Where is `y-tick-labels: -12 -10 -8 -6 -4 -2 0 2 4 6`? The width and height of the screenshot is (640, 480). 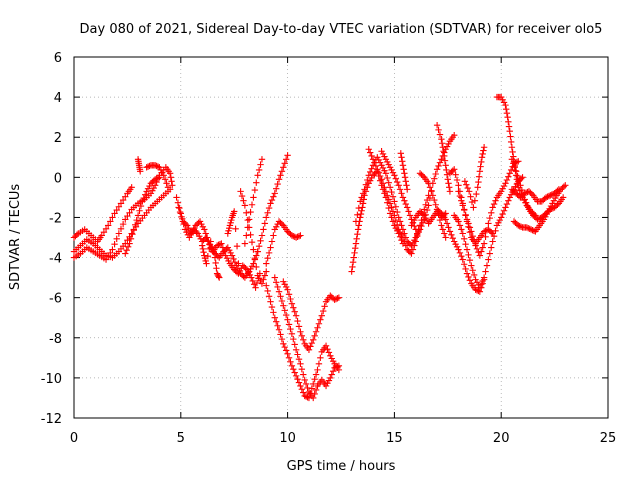
y-tick-labels: -12 -10 -8 -6 -4 -2 0 2 4 6 is located at coordinates (51, 239).